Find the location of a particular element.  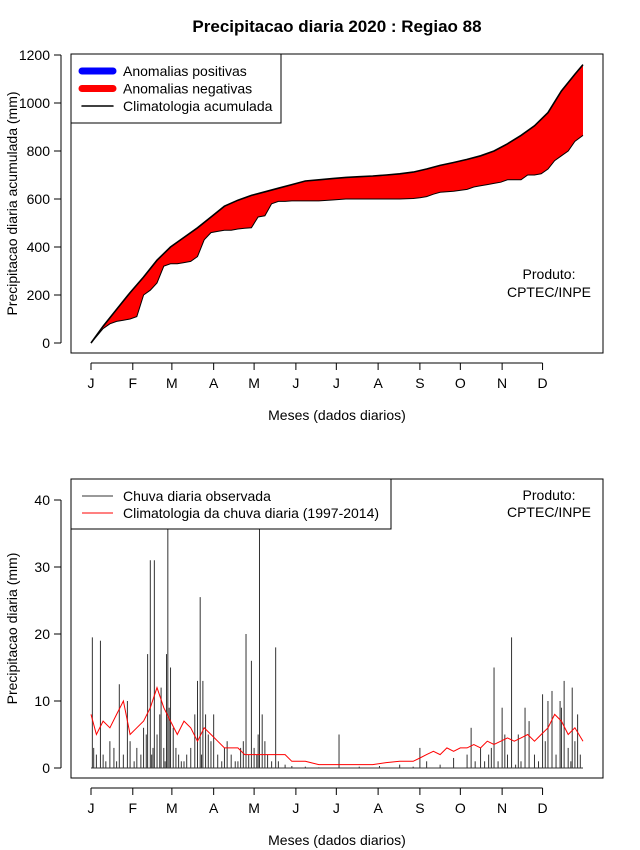

product-name-1: CPTEC/INPE is located at coordinates (549, 292).